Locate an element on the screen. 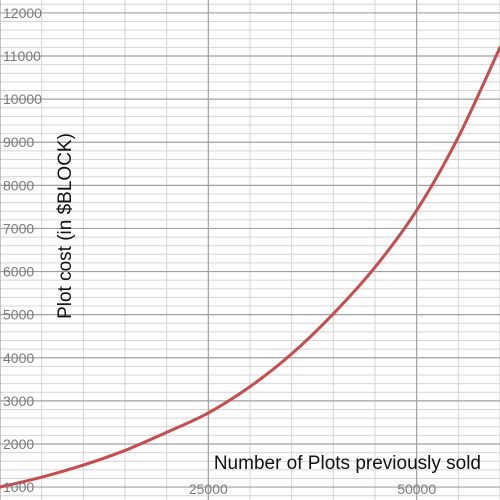 The image size is (500, 500). y-axis-title: Plot cost (in $BLOCK) is located at coordinates (65, 226).